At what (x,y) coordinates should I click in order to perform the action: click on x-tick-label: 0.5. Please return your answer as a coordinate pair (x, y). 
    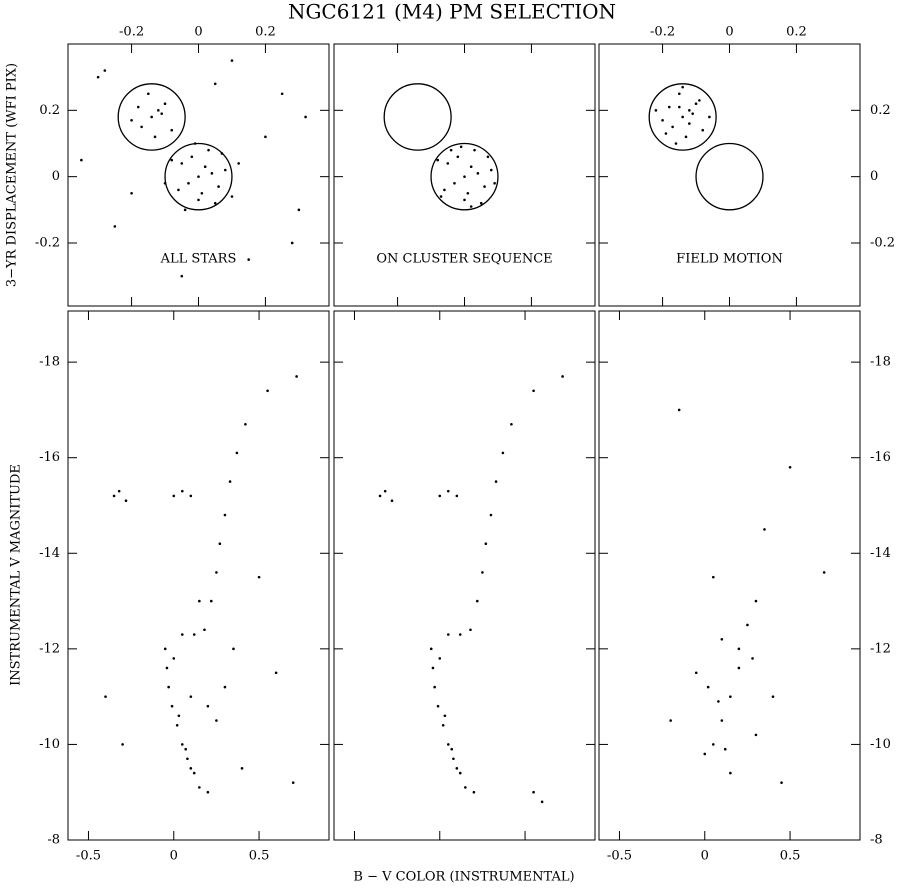
    Looking at the image, I should click on (259, 856).